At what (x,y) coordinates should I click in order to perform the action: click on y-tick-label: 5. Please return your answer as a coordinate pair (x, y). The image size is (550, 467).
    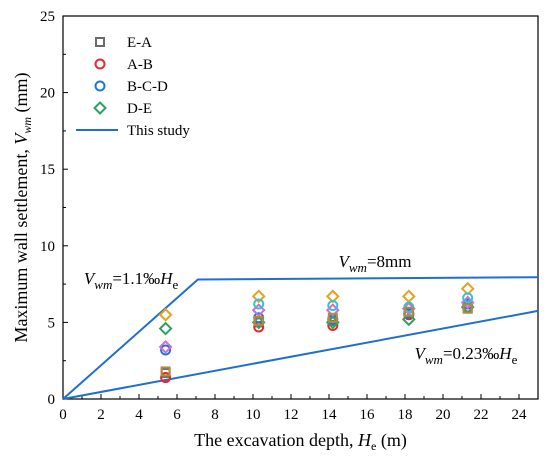
    Looking at the image, I should click on (52, 323).